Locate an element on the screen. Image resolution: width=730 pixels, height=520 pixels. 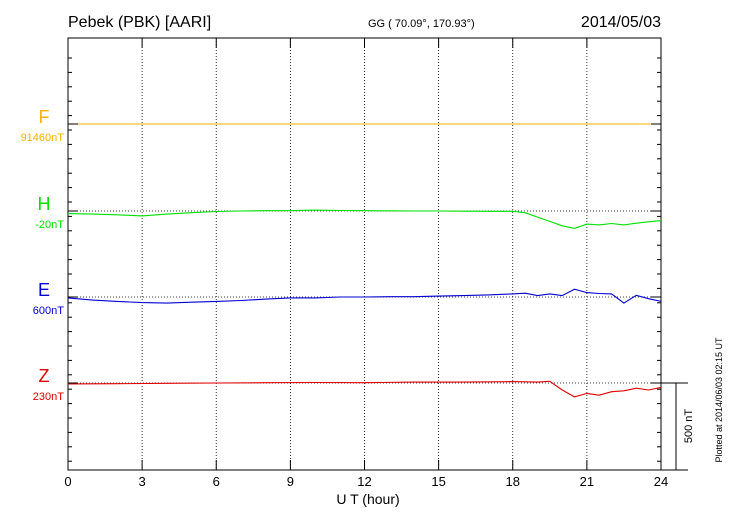
series-baseline-f: 91460nT is located at coordinates (43, 138).